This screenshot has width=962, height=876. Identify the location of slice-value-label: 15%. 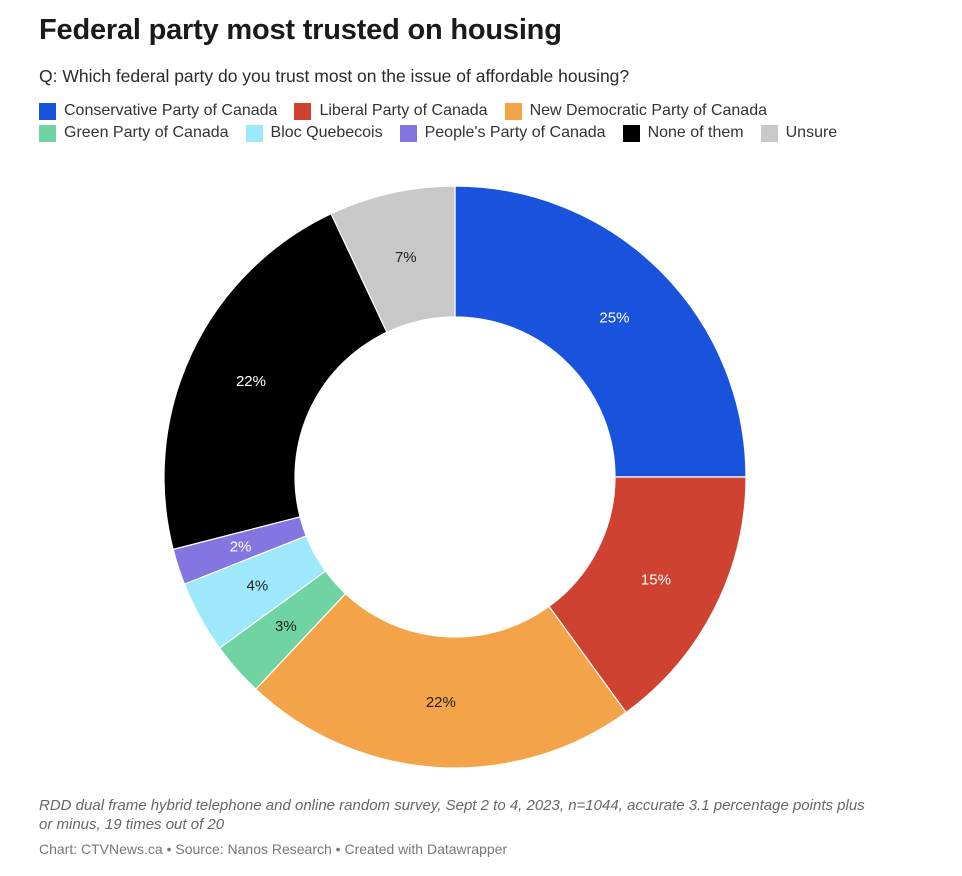
(656, 579).